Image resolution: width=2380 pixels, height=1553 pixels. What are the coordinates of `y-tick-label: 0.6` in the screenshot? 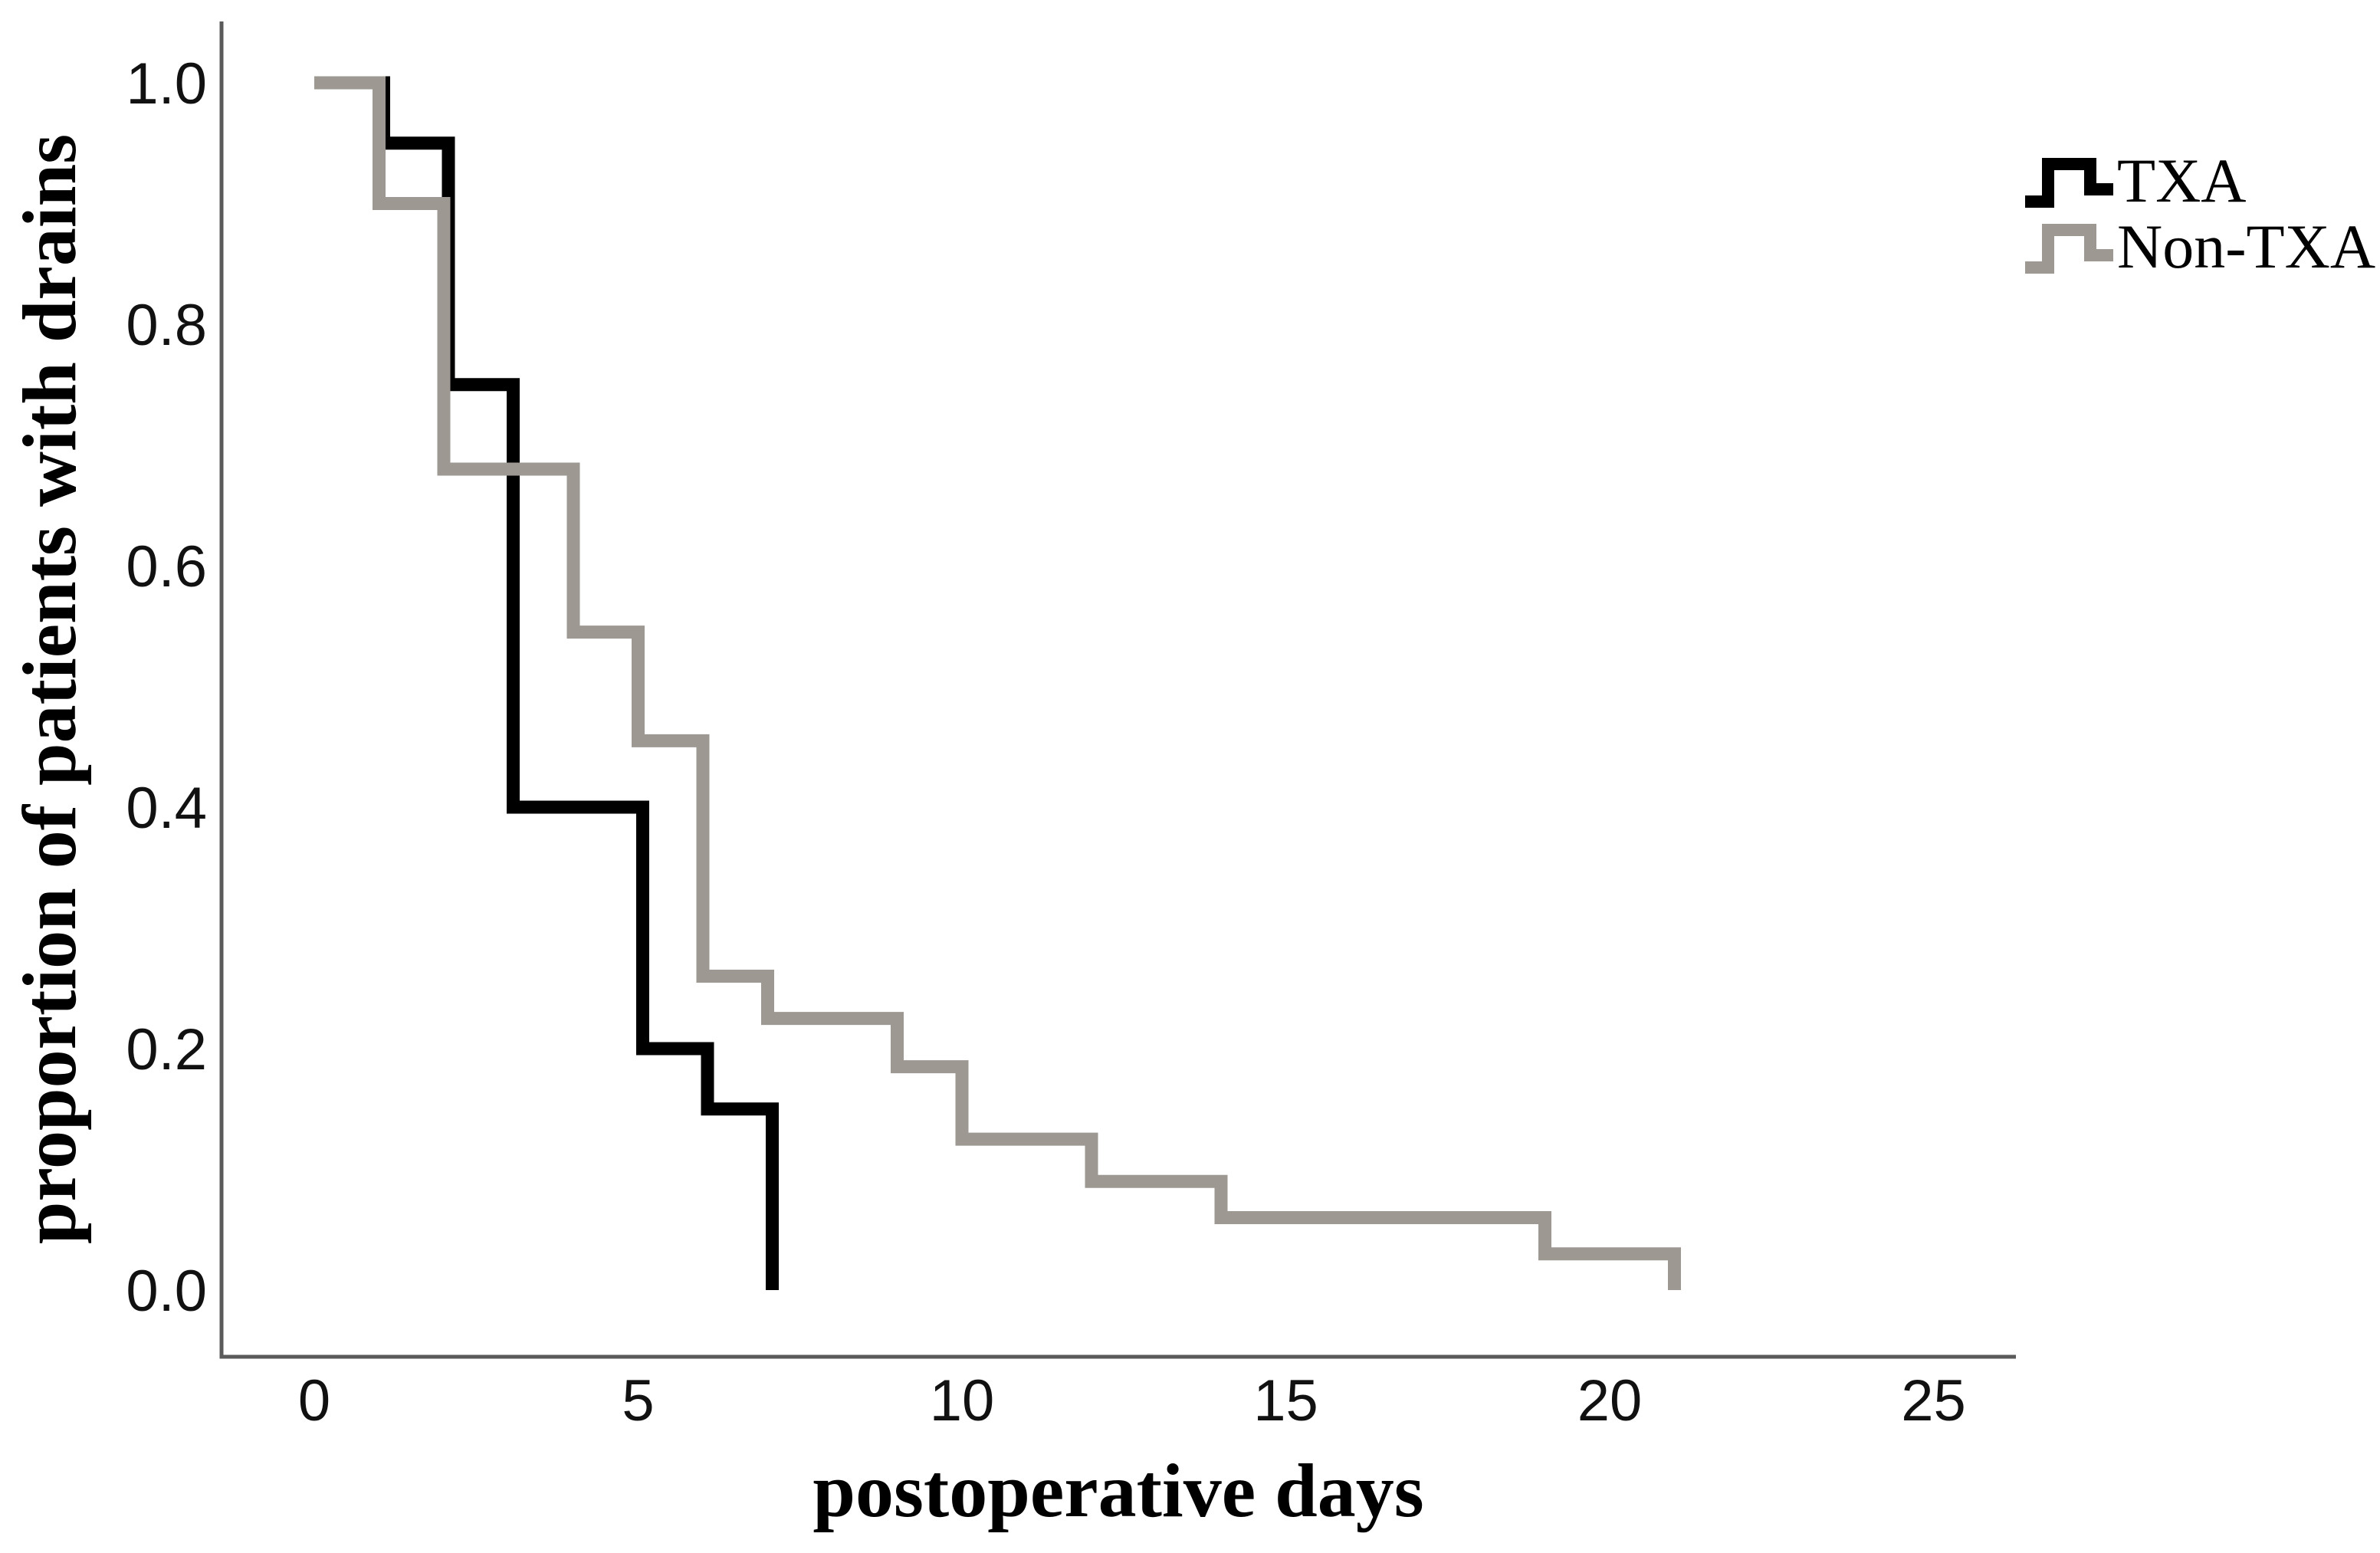 It's located at (166, 566).